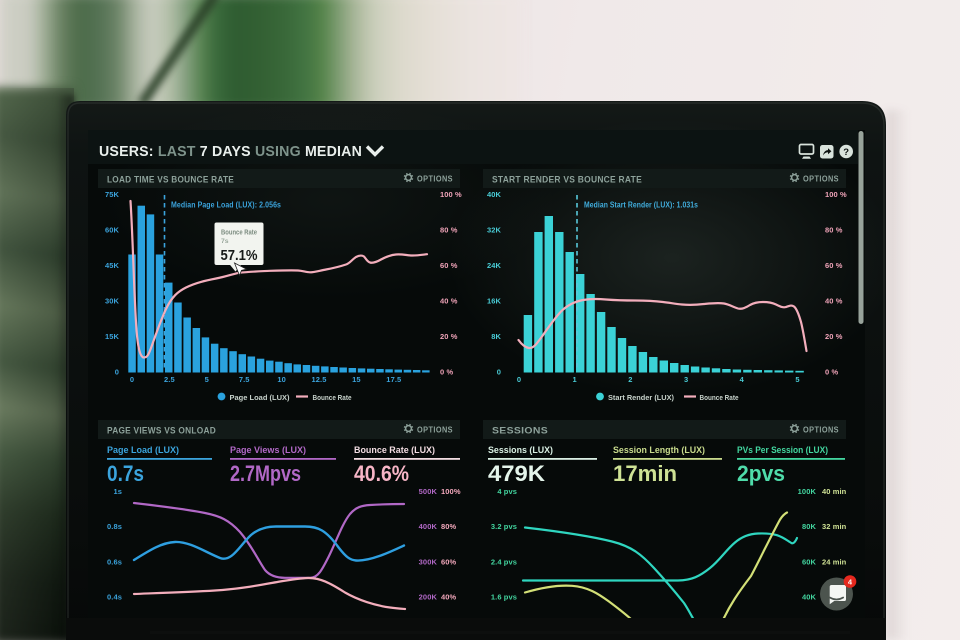 The height and width of the screenshot is (640, 960). Describe the element at coordinates (428, 491) in the screenshot. I see `svg-text: 500K` at that location.